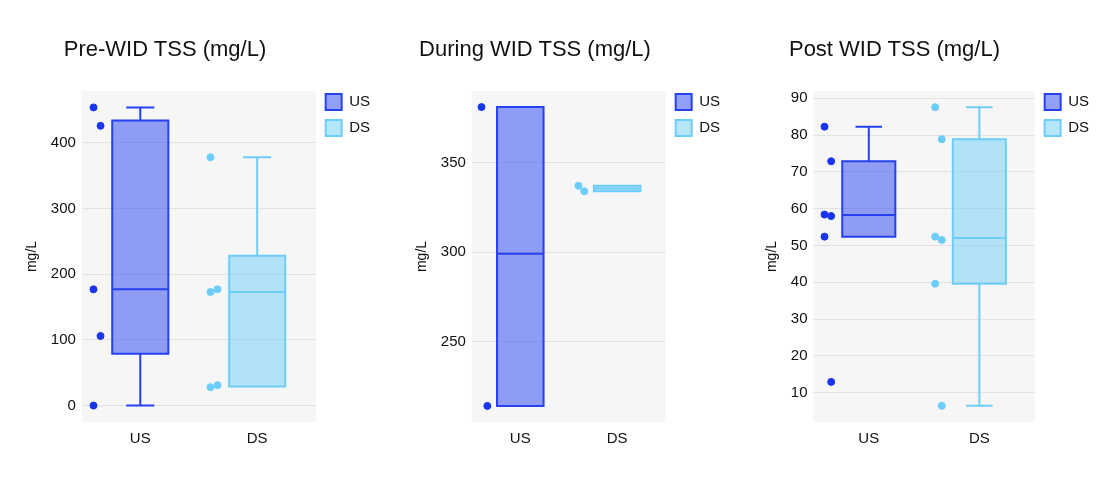 Image resolution: width=1109 pixels, height=487 pixels. I want to click on y-tick-label: 0, so click(71, 404).